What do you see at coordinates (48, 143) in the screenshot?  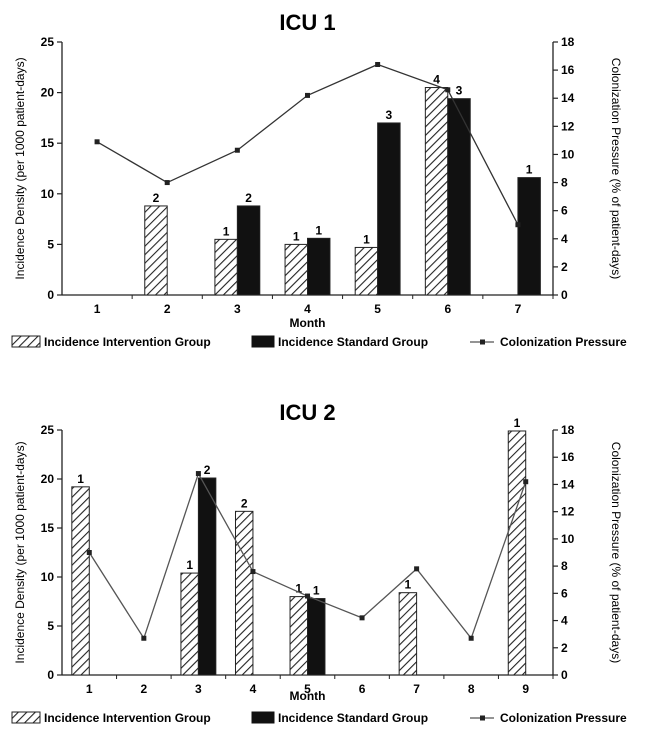 I see `y-tick-label: 15` at bounding box center [48, 143].